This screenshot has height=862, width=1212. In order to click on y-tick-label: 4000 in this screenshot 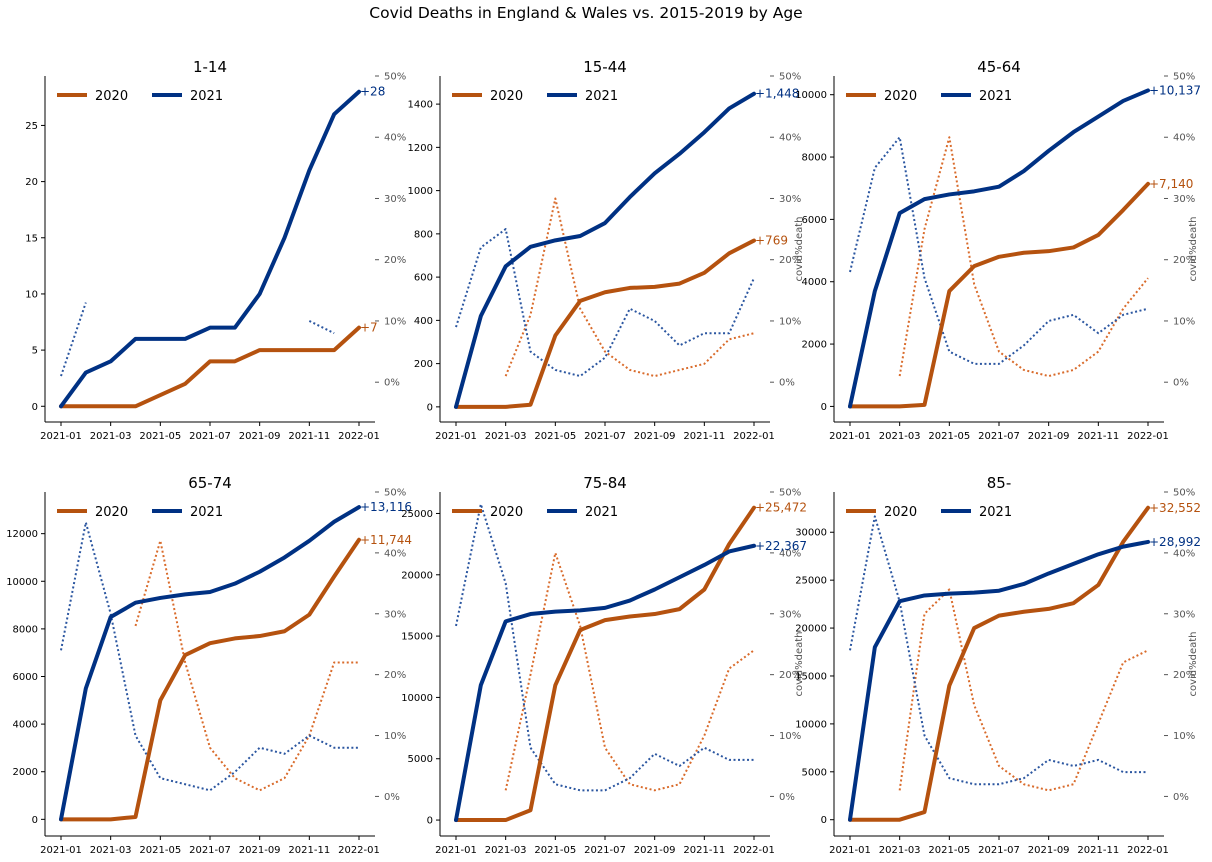, I will do `click(25, 725)`.